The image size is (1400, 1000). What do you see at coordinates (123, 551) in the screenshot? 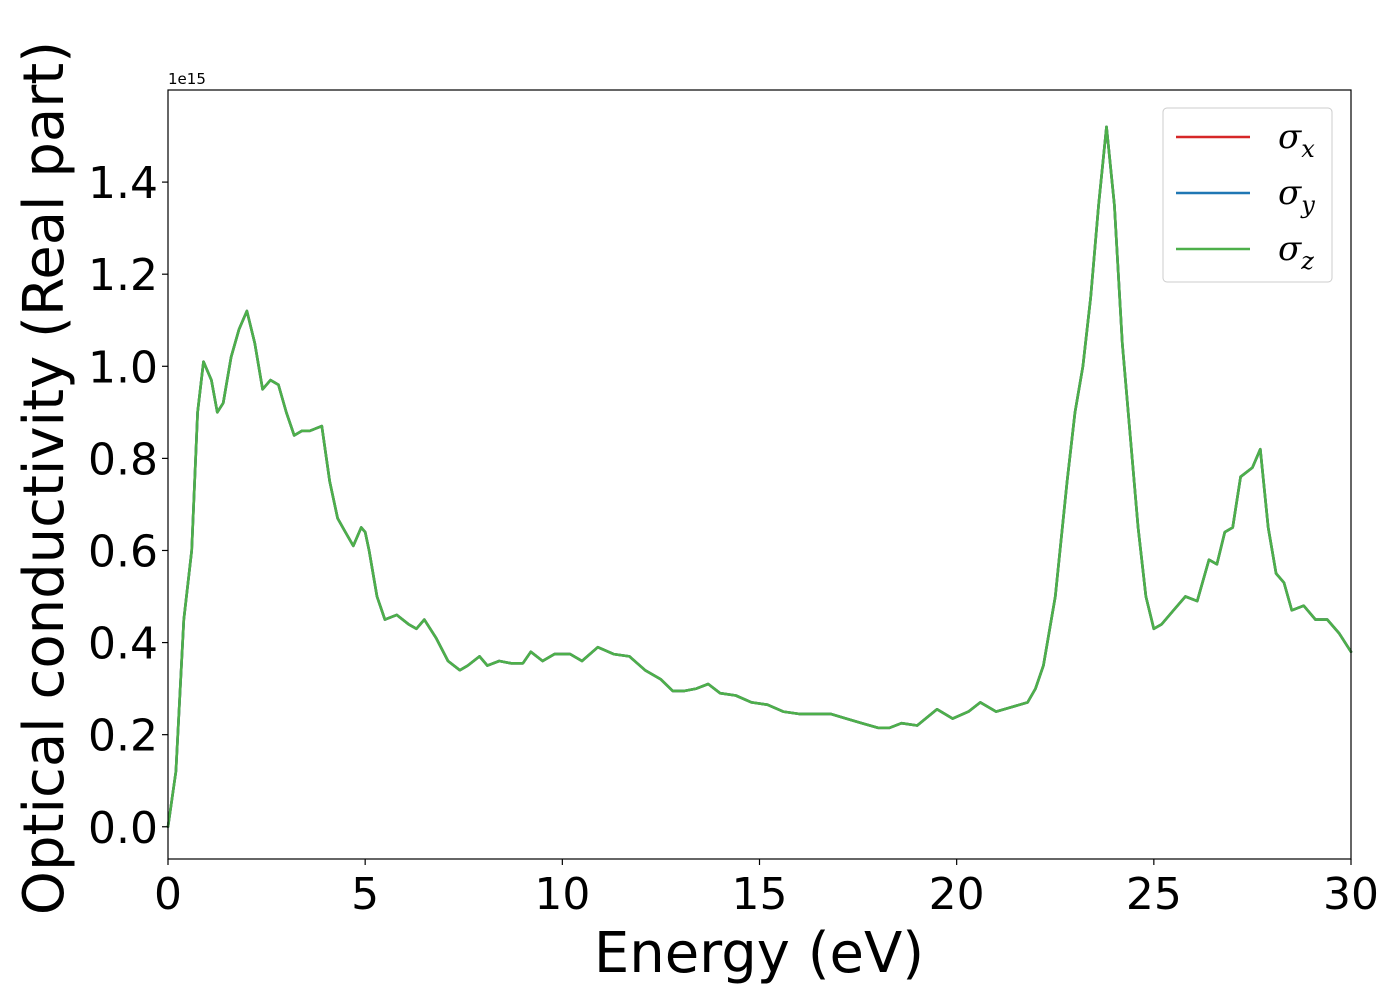
I see `y-tick-label: 0.6` at bounding box center [123, 551].